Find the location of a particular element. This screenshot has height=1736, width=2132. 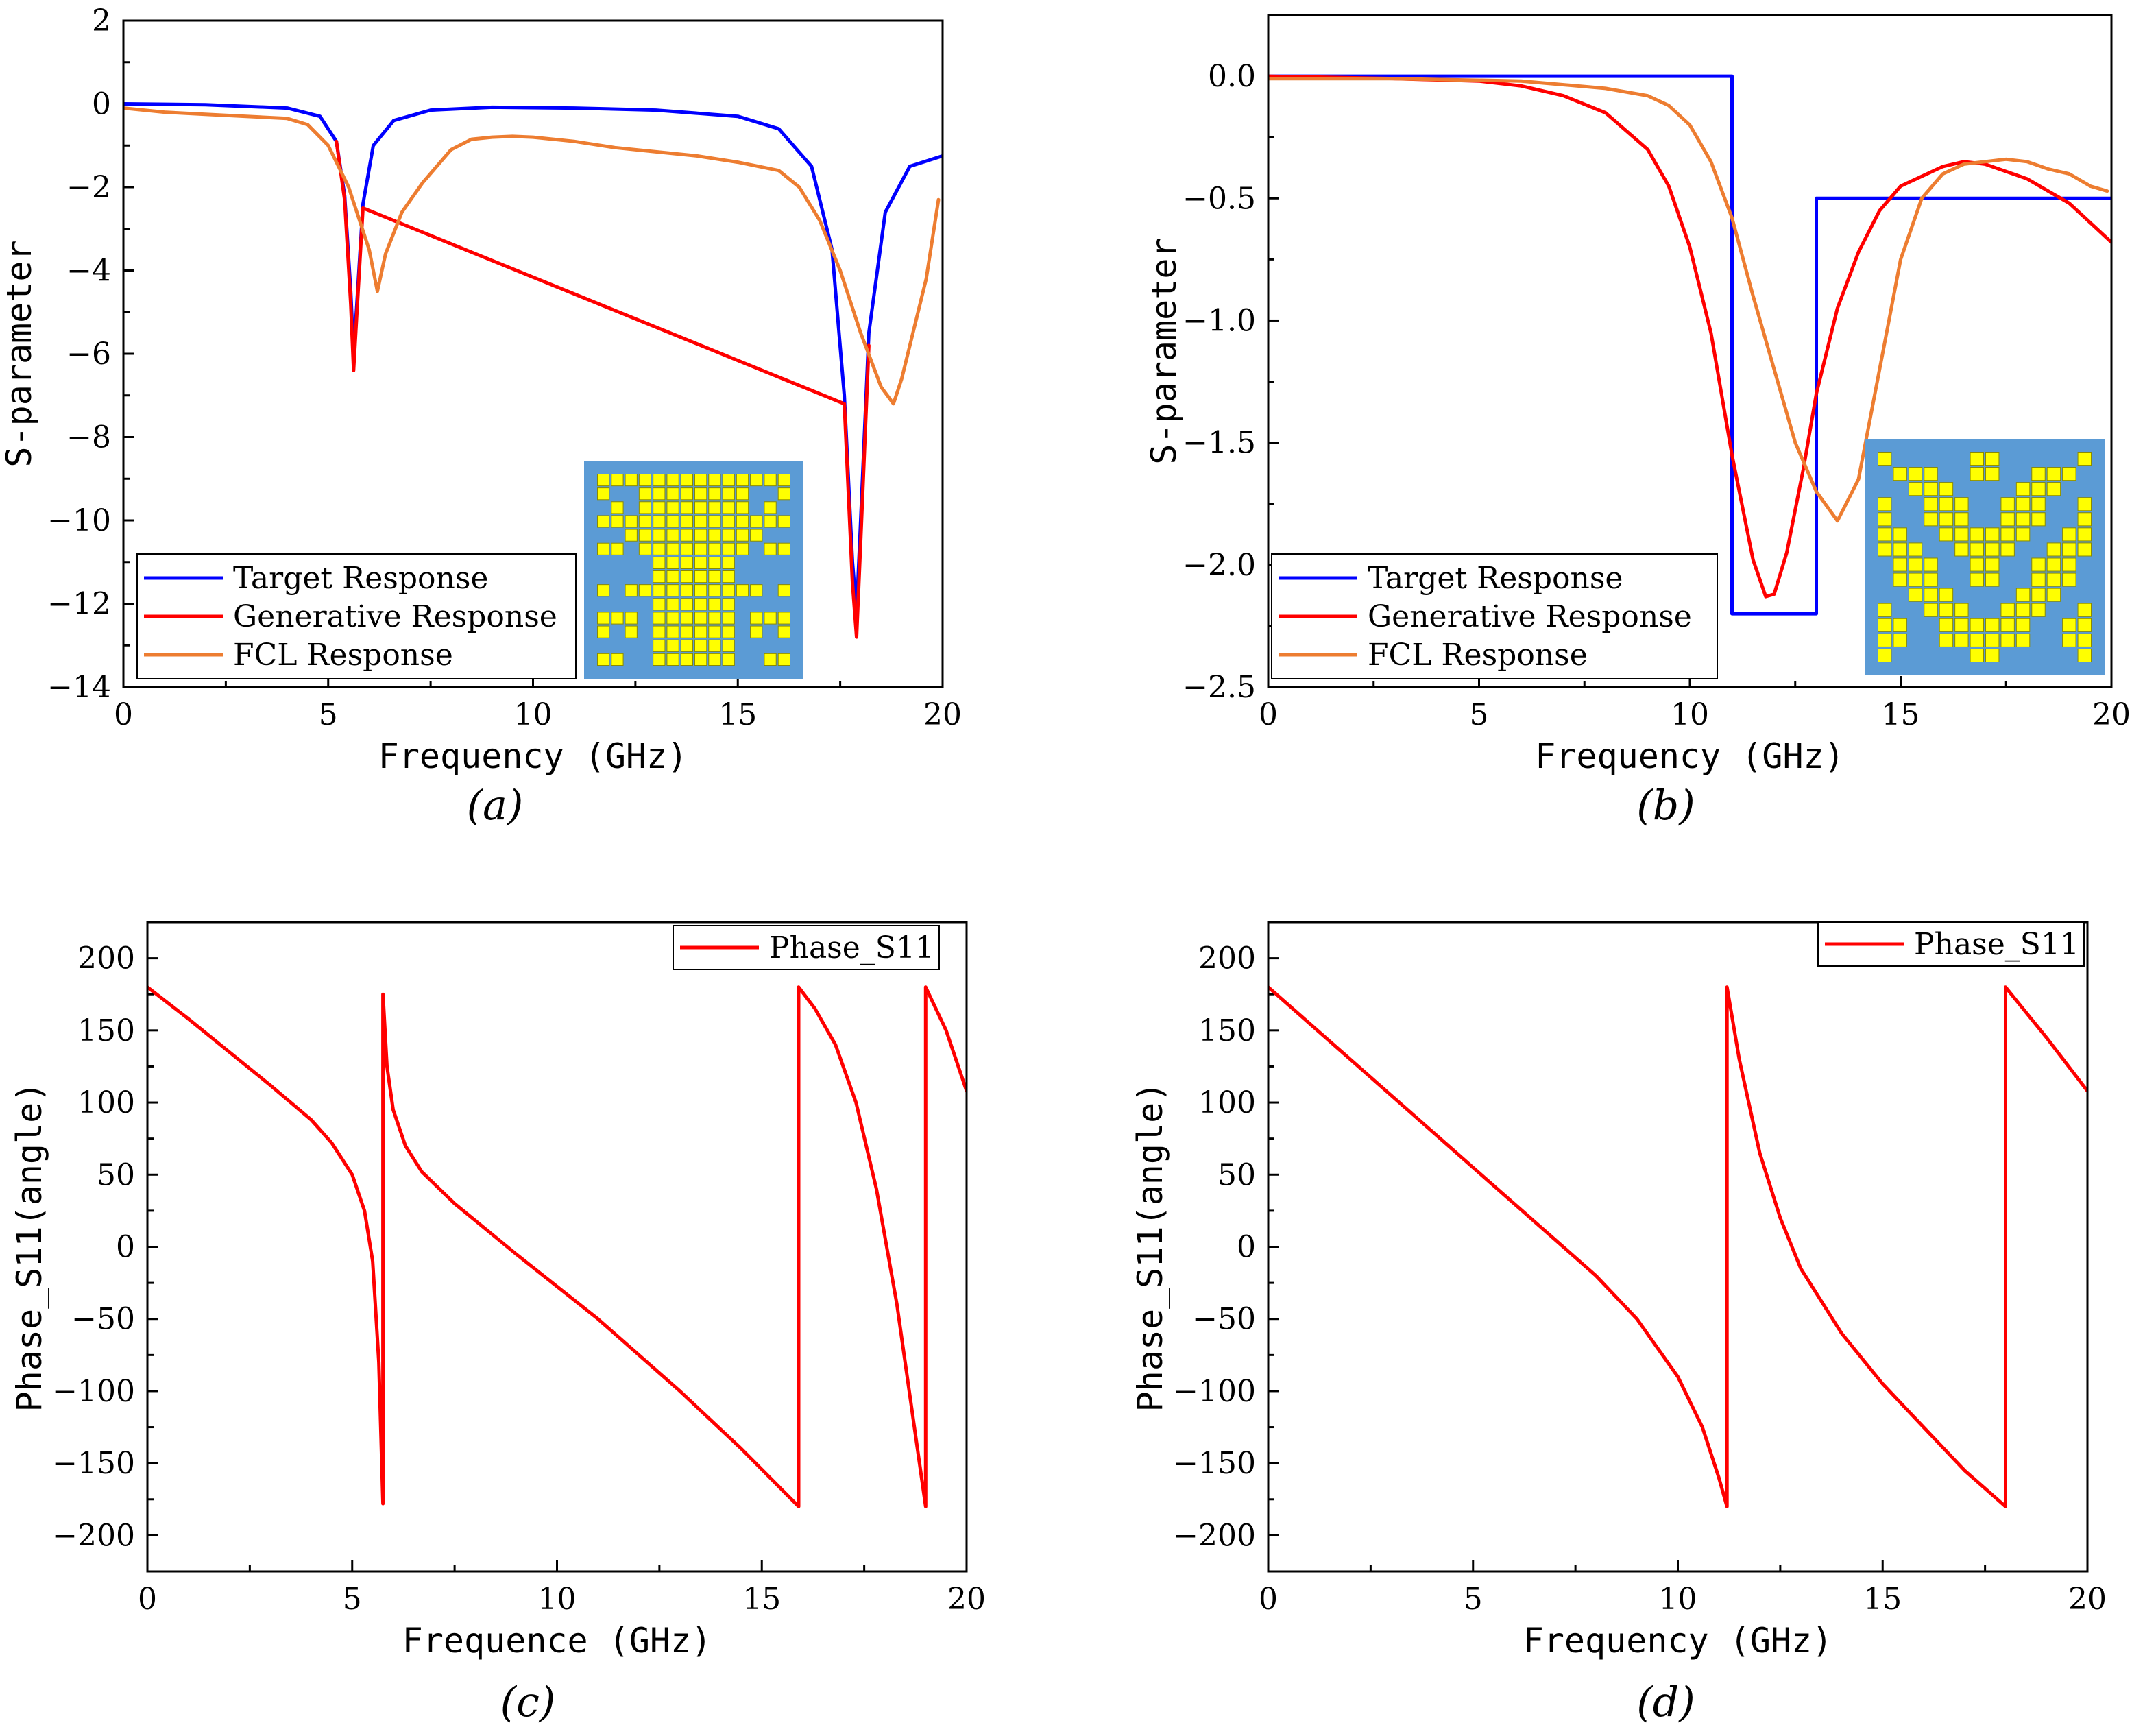

y-tick-label: 100 is located at coordinates (106, 1102).